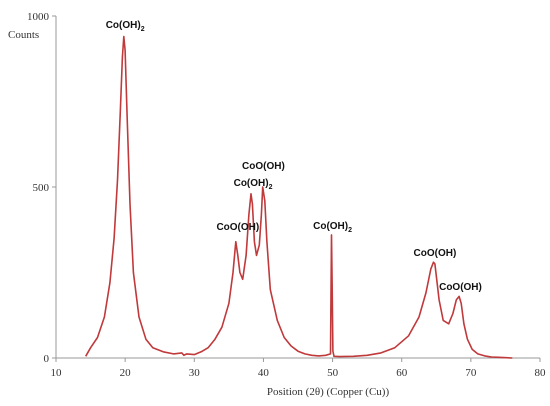 This screenshot has width=550, height=406. I want to click on y-tick-label: 0, so click(47, 359).